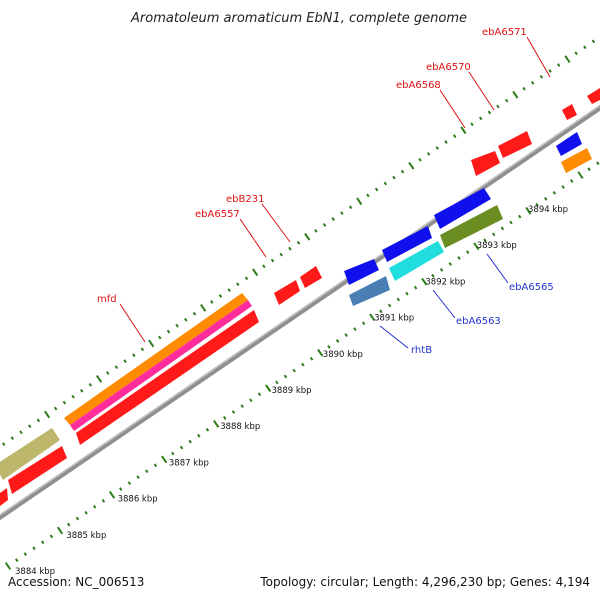 The height and width of the screenshot is (600, 600). Describe the element at coordinates (576, 160) in the screenshot. I see `gene-feature-right-orange` at that location.